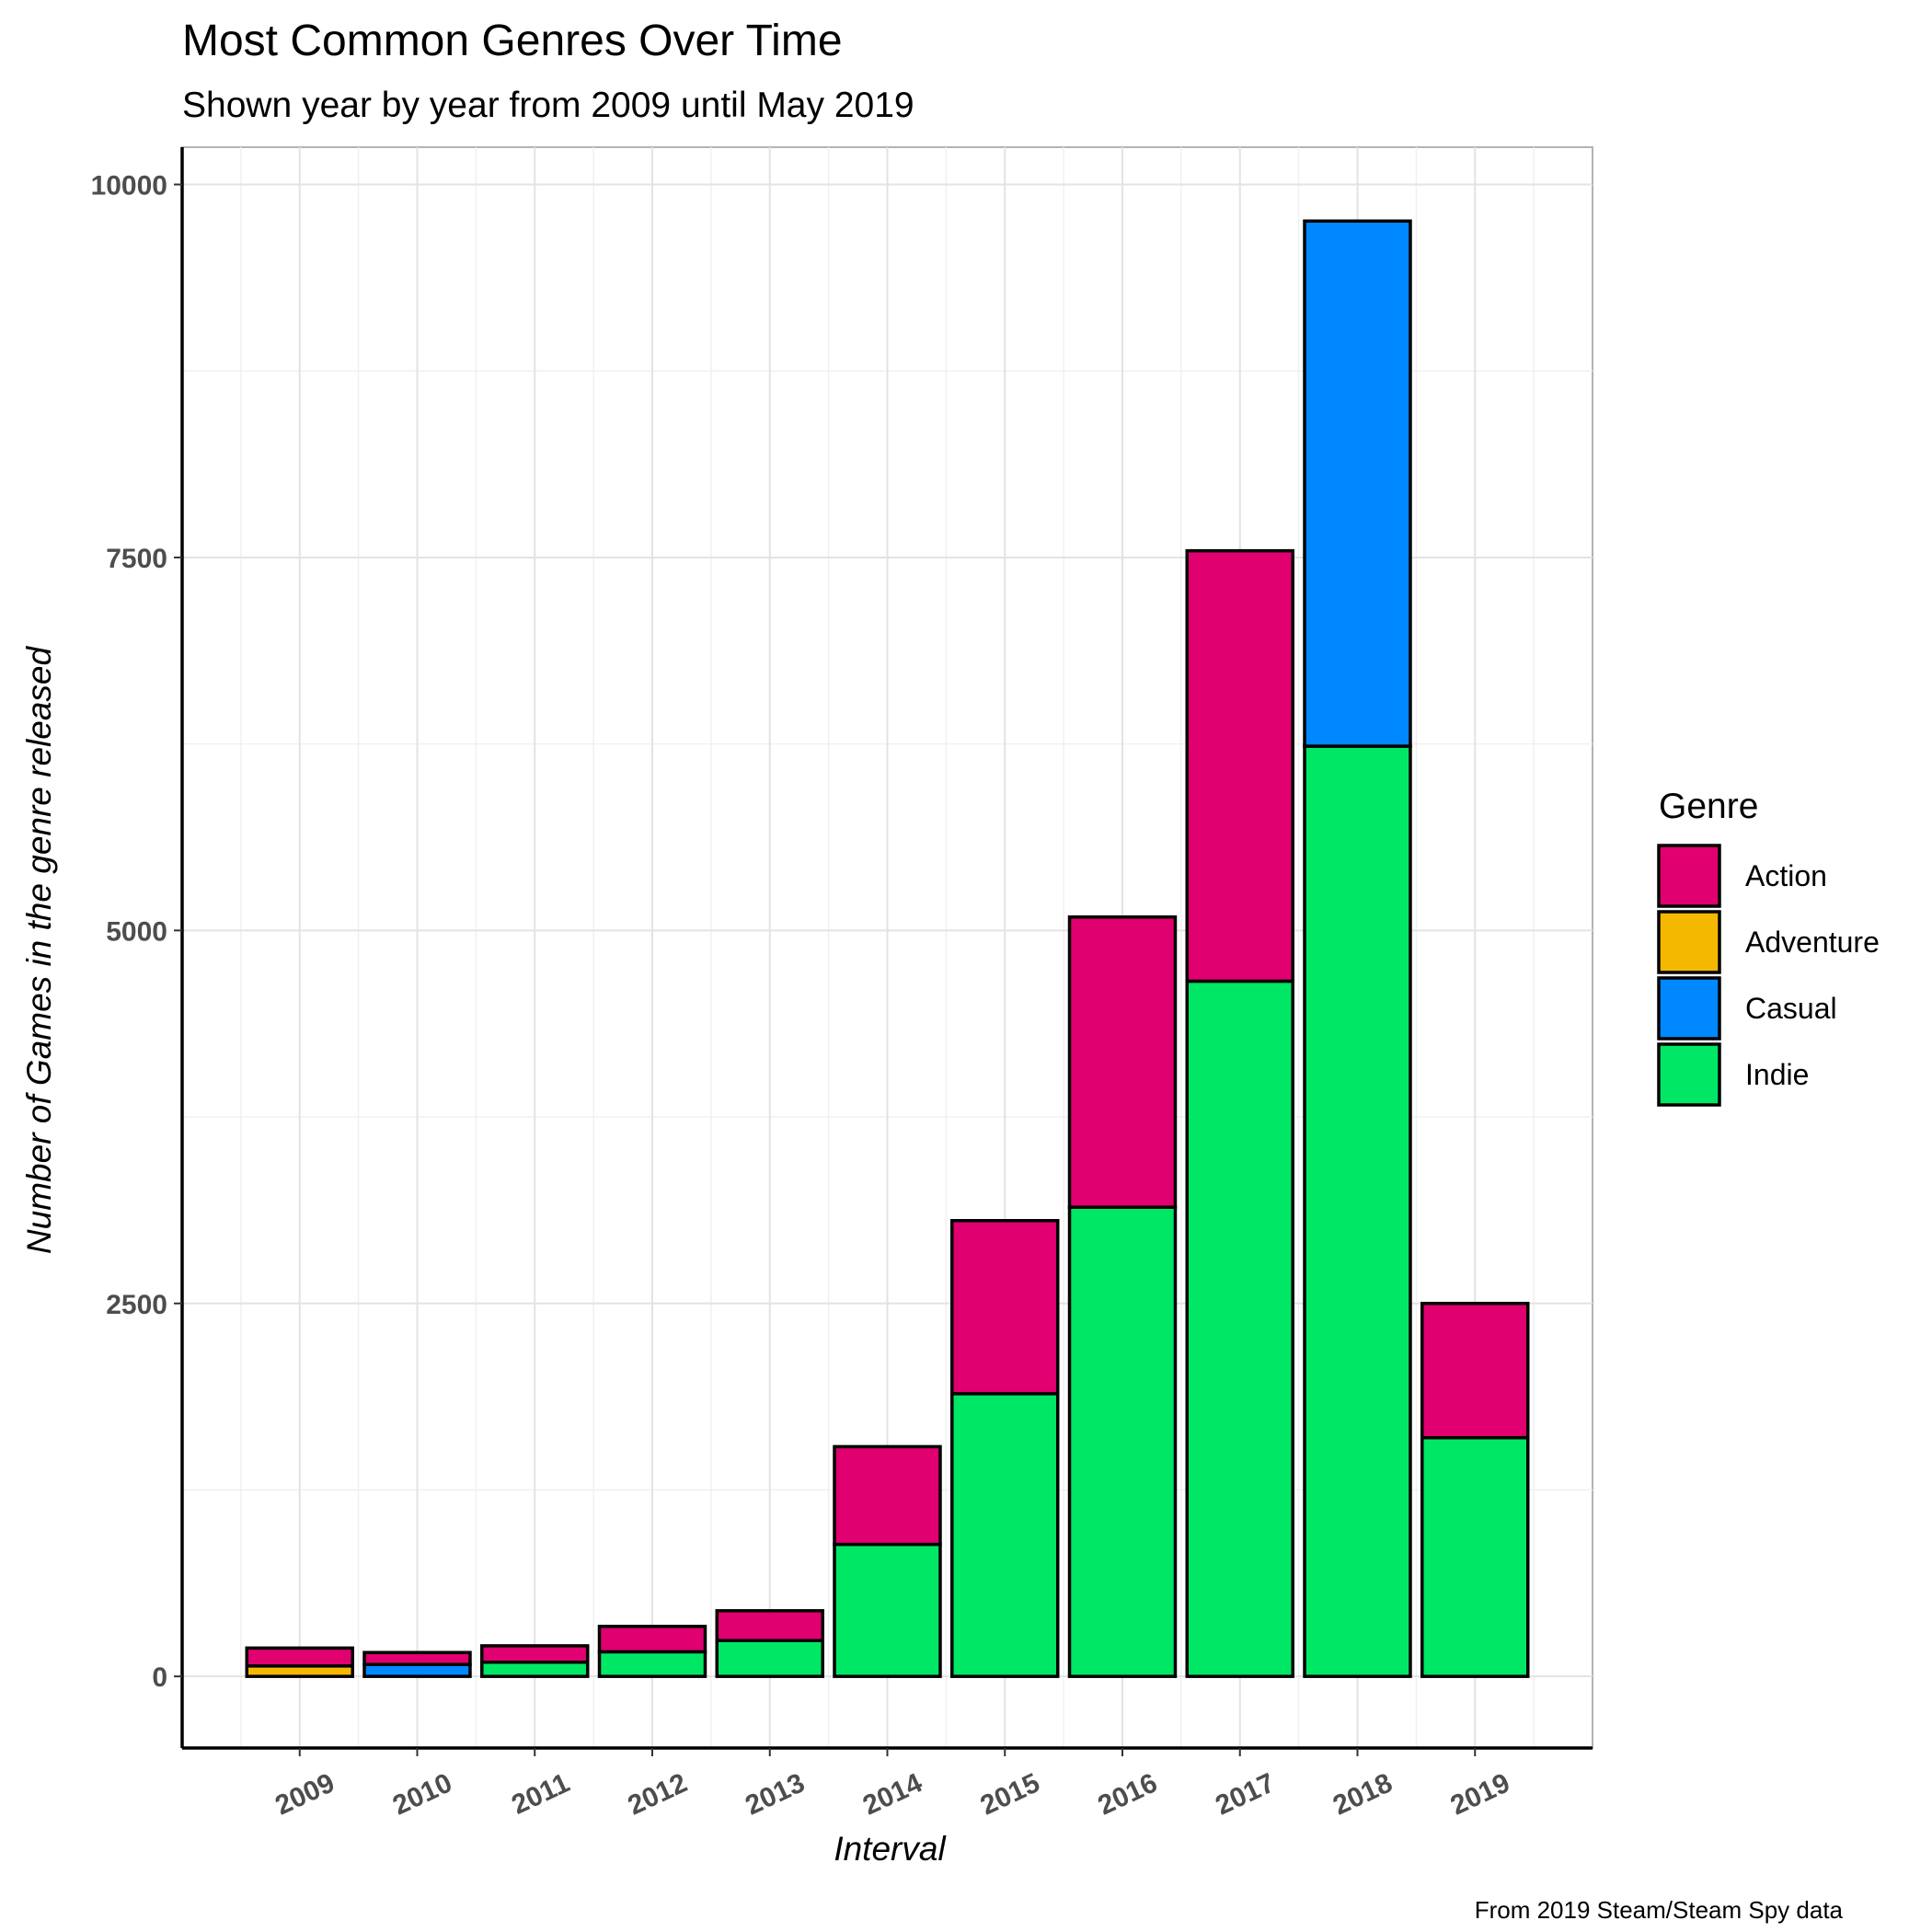  What do you see at coordinates (769, 1625) in the screenshot?
I see `bar-action-2013` at bounding box center [769, 1625].